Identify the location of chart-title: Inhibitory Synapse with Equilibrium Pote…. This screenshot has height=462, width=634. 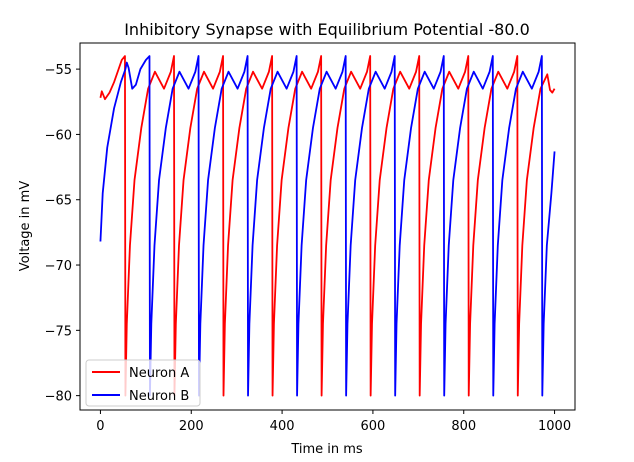
(327, 29).